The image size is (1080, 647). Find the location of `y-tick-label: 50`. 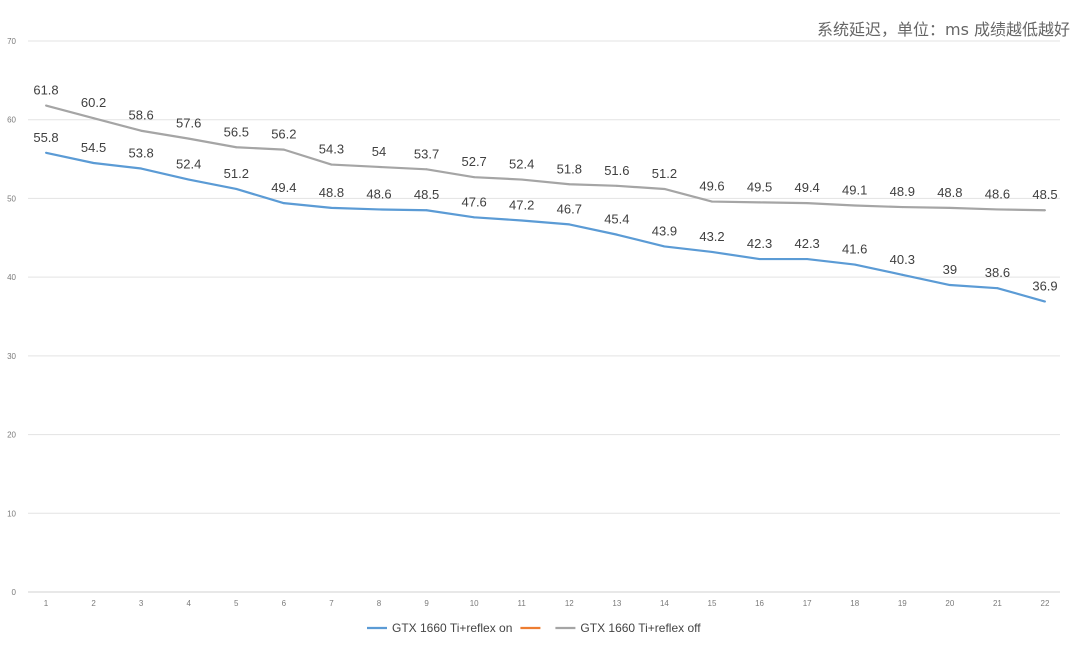

y-tick-label: 50 is located at coordinates (11, 198).